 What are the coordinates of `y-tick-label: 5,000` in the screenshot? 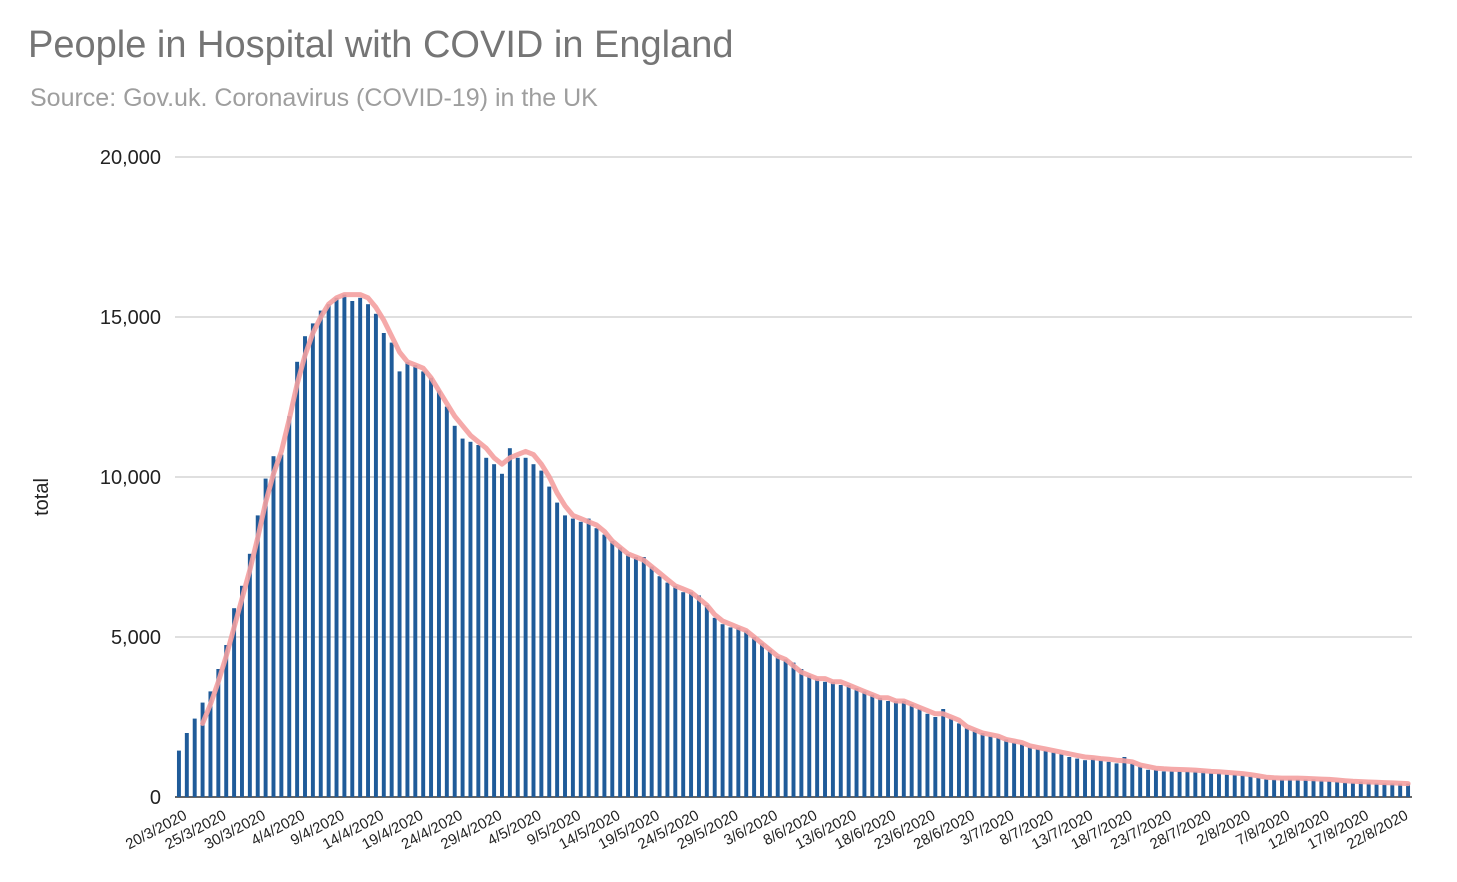 It's located at (136, 638).